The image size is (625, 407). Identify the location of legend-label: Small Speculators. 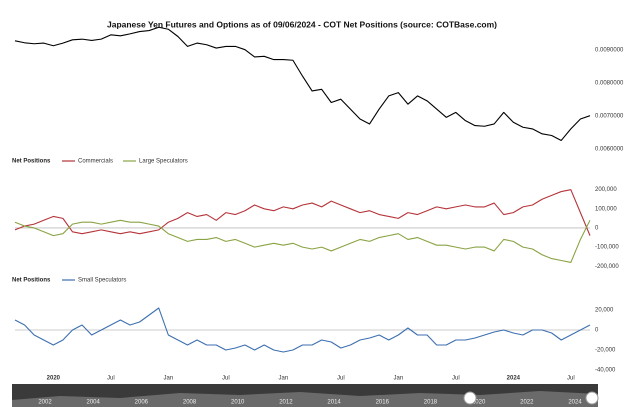
(102, 281).